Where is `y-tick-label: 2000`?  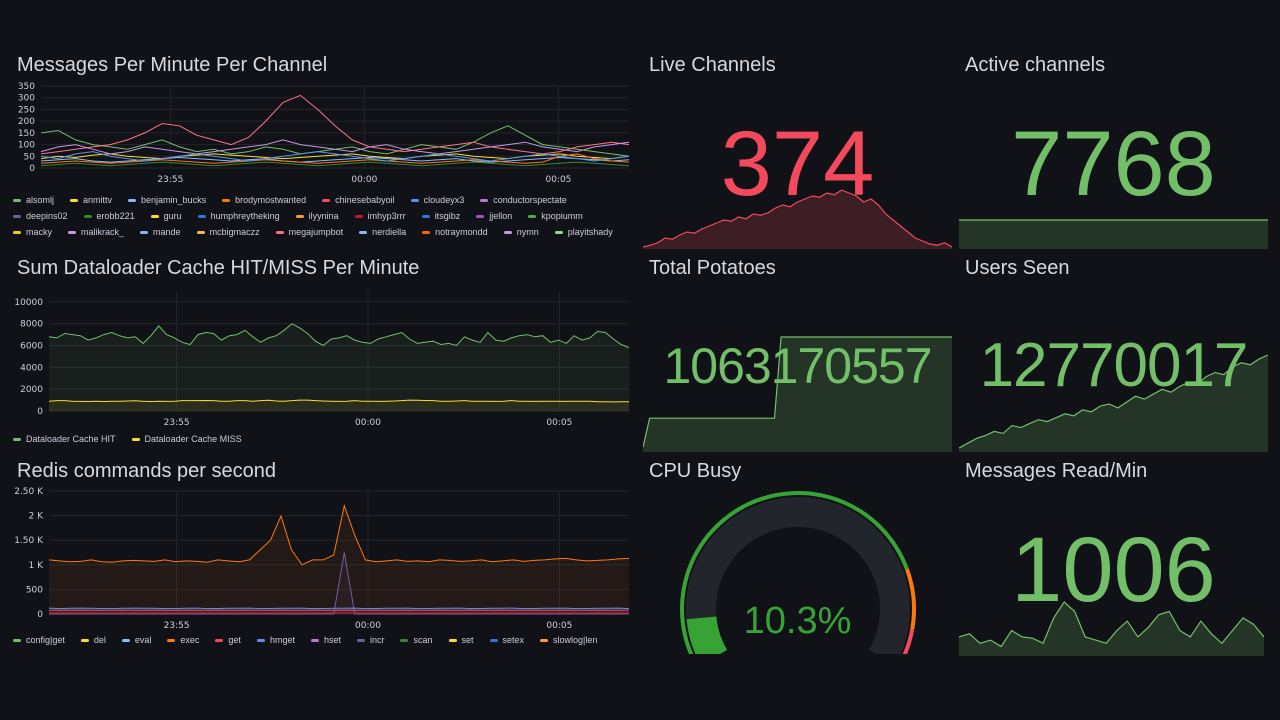 y-tick-label: 2000 is located at coordinates (31, 390).